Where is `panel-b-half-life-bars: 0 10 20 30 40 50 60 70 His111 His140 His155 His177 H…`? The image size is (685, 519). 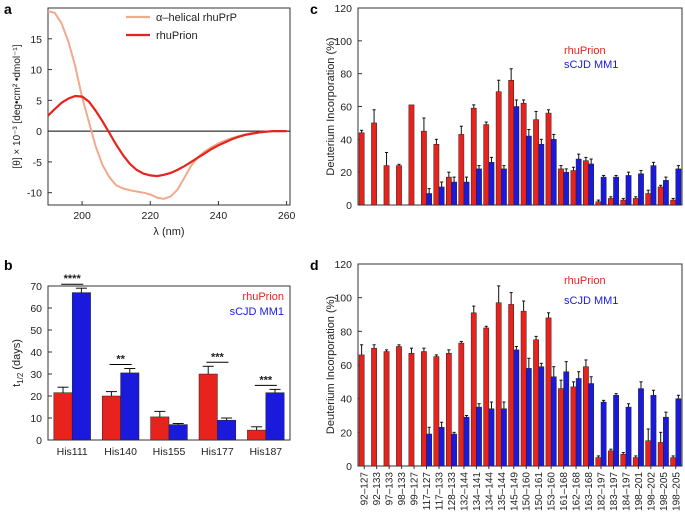
panel-b-half-life-bars: 0 10 20 30 40 50 60 70 His111 His140 His155 His177 H… is located at coordinates (151, 365).